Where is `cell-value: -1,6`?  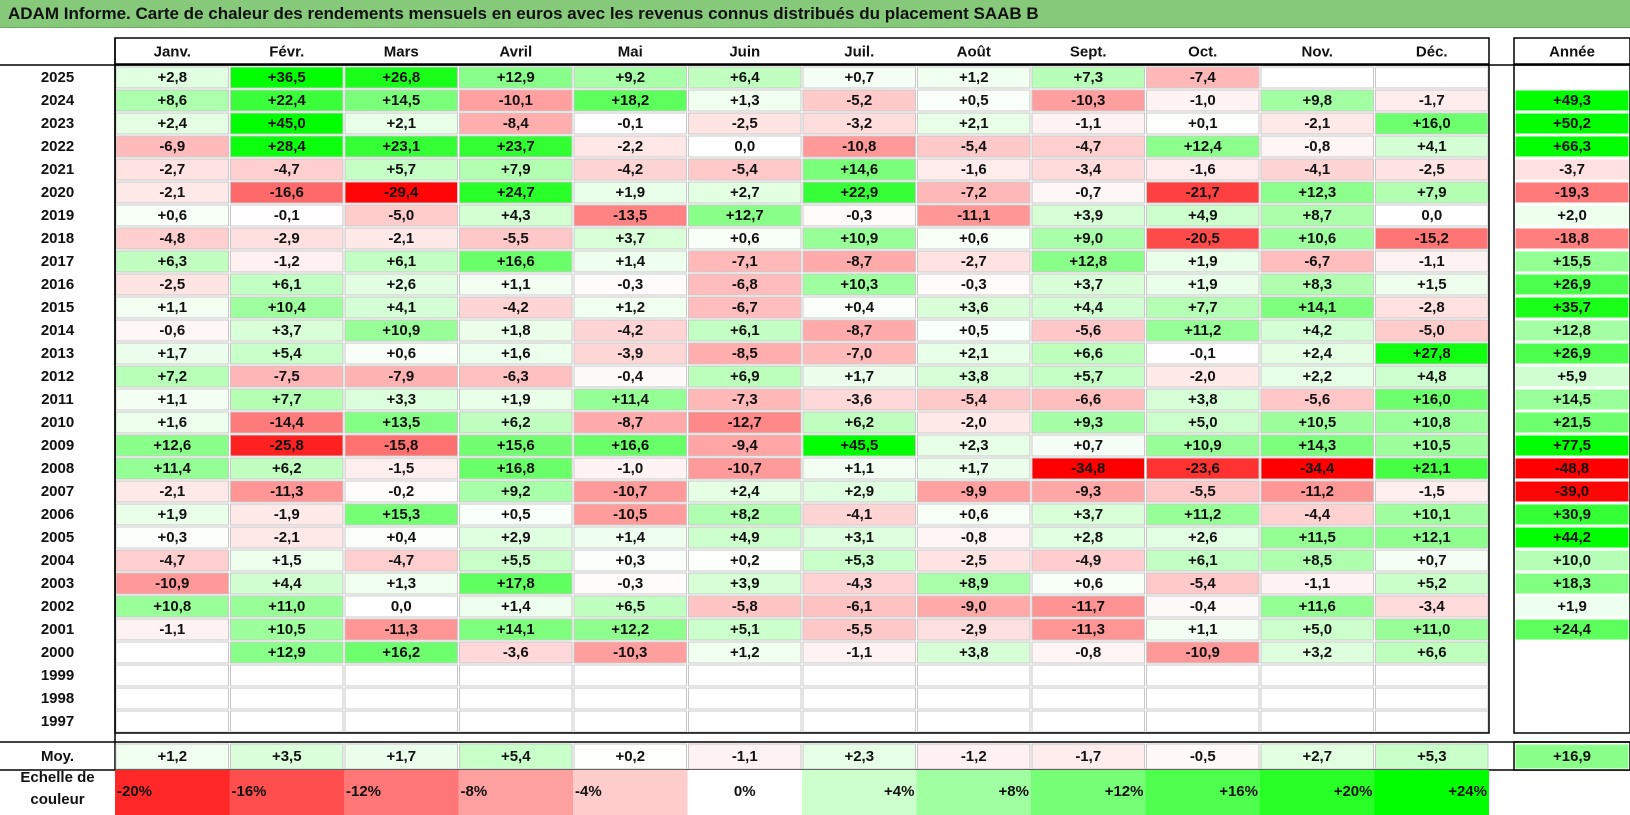 cell-value: -1,6 is located at coordinates (974, 169).